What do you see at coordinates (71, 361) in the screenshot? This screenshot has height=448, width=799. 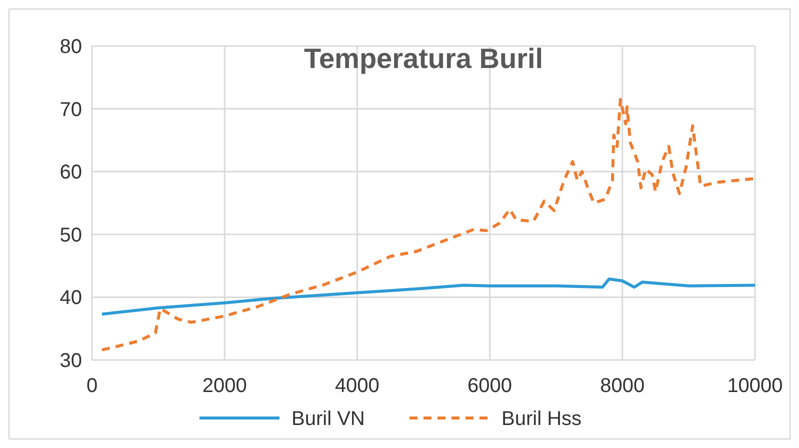 I see `y-tick-label: 30` at bounding box center [71, 361].